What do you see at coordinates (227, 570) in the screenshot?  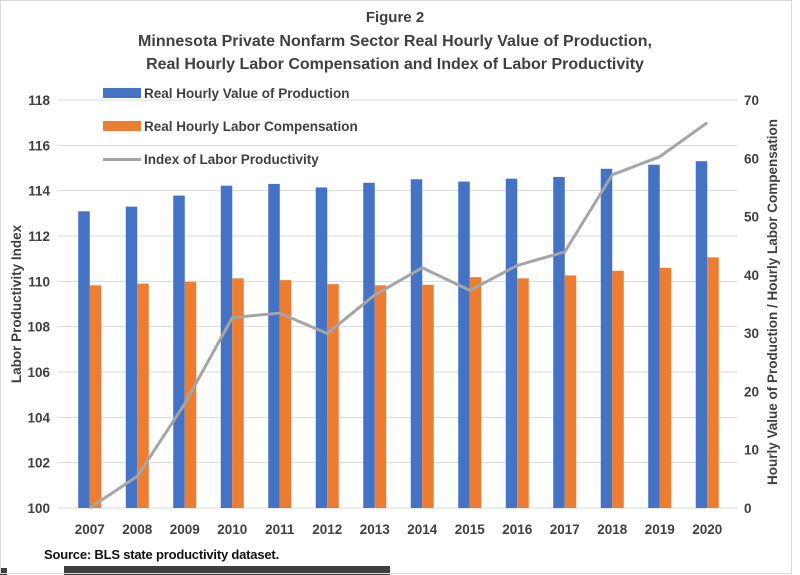 I see `screenshot-artifact-bar` at bounding box center [227, 570].